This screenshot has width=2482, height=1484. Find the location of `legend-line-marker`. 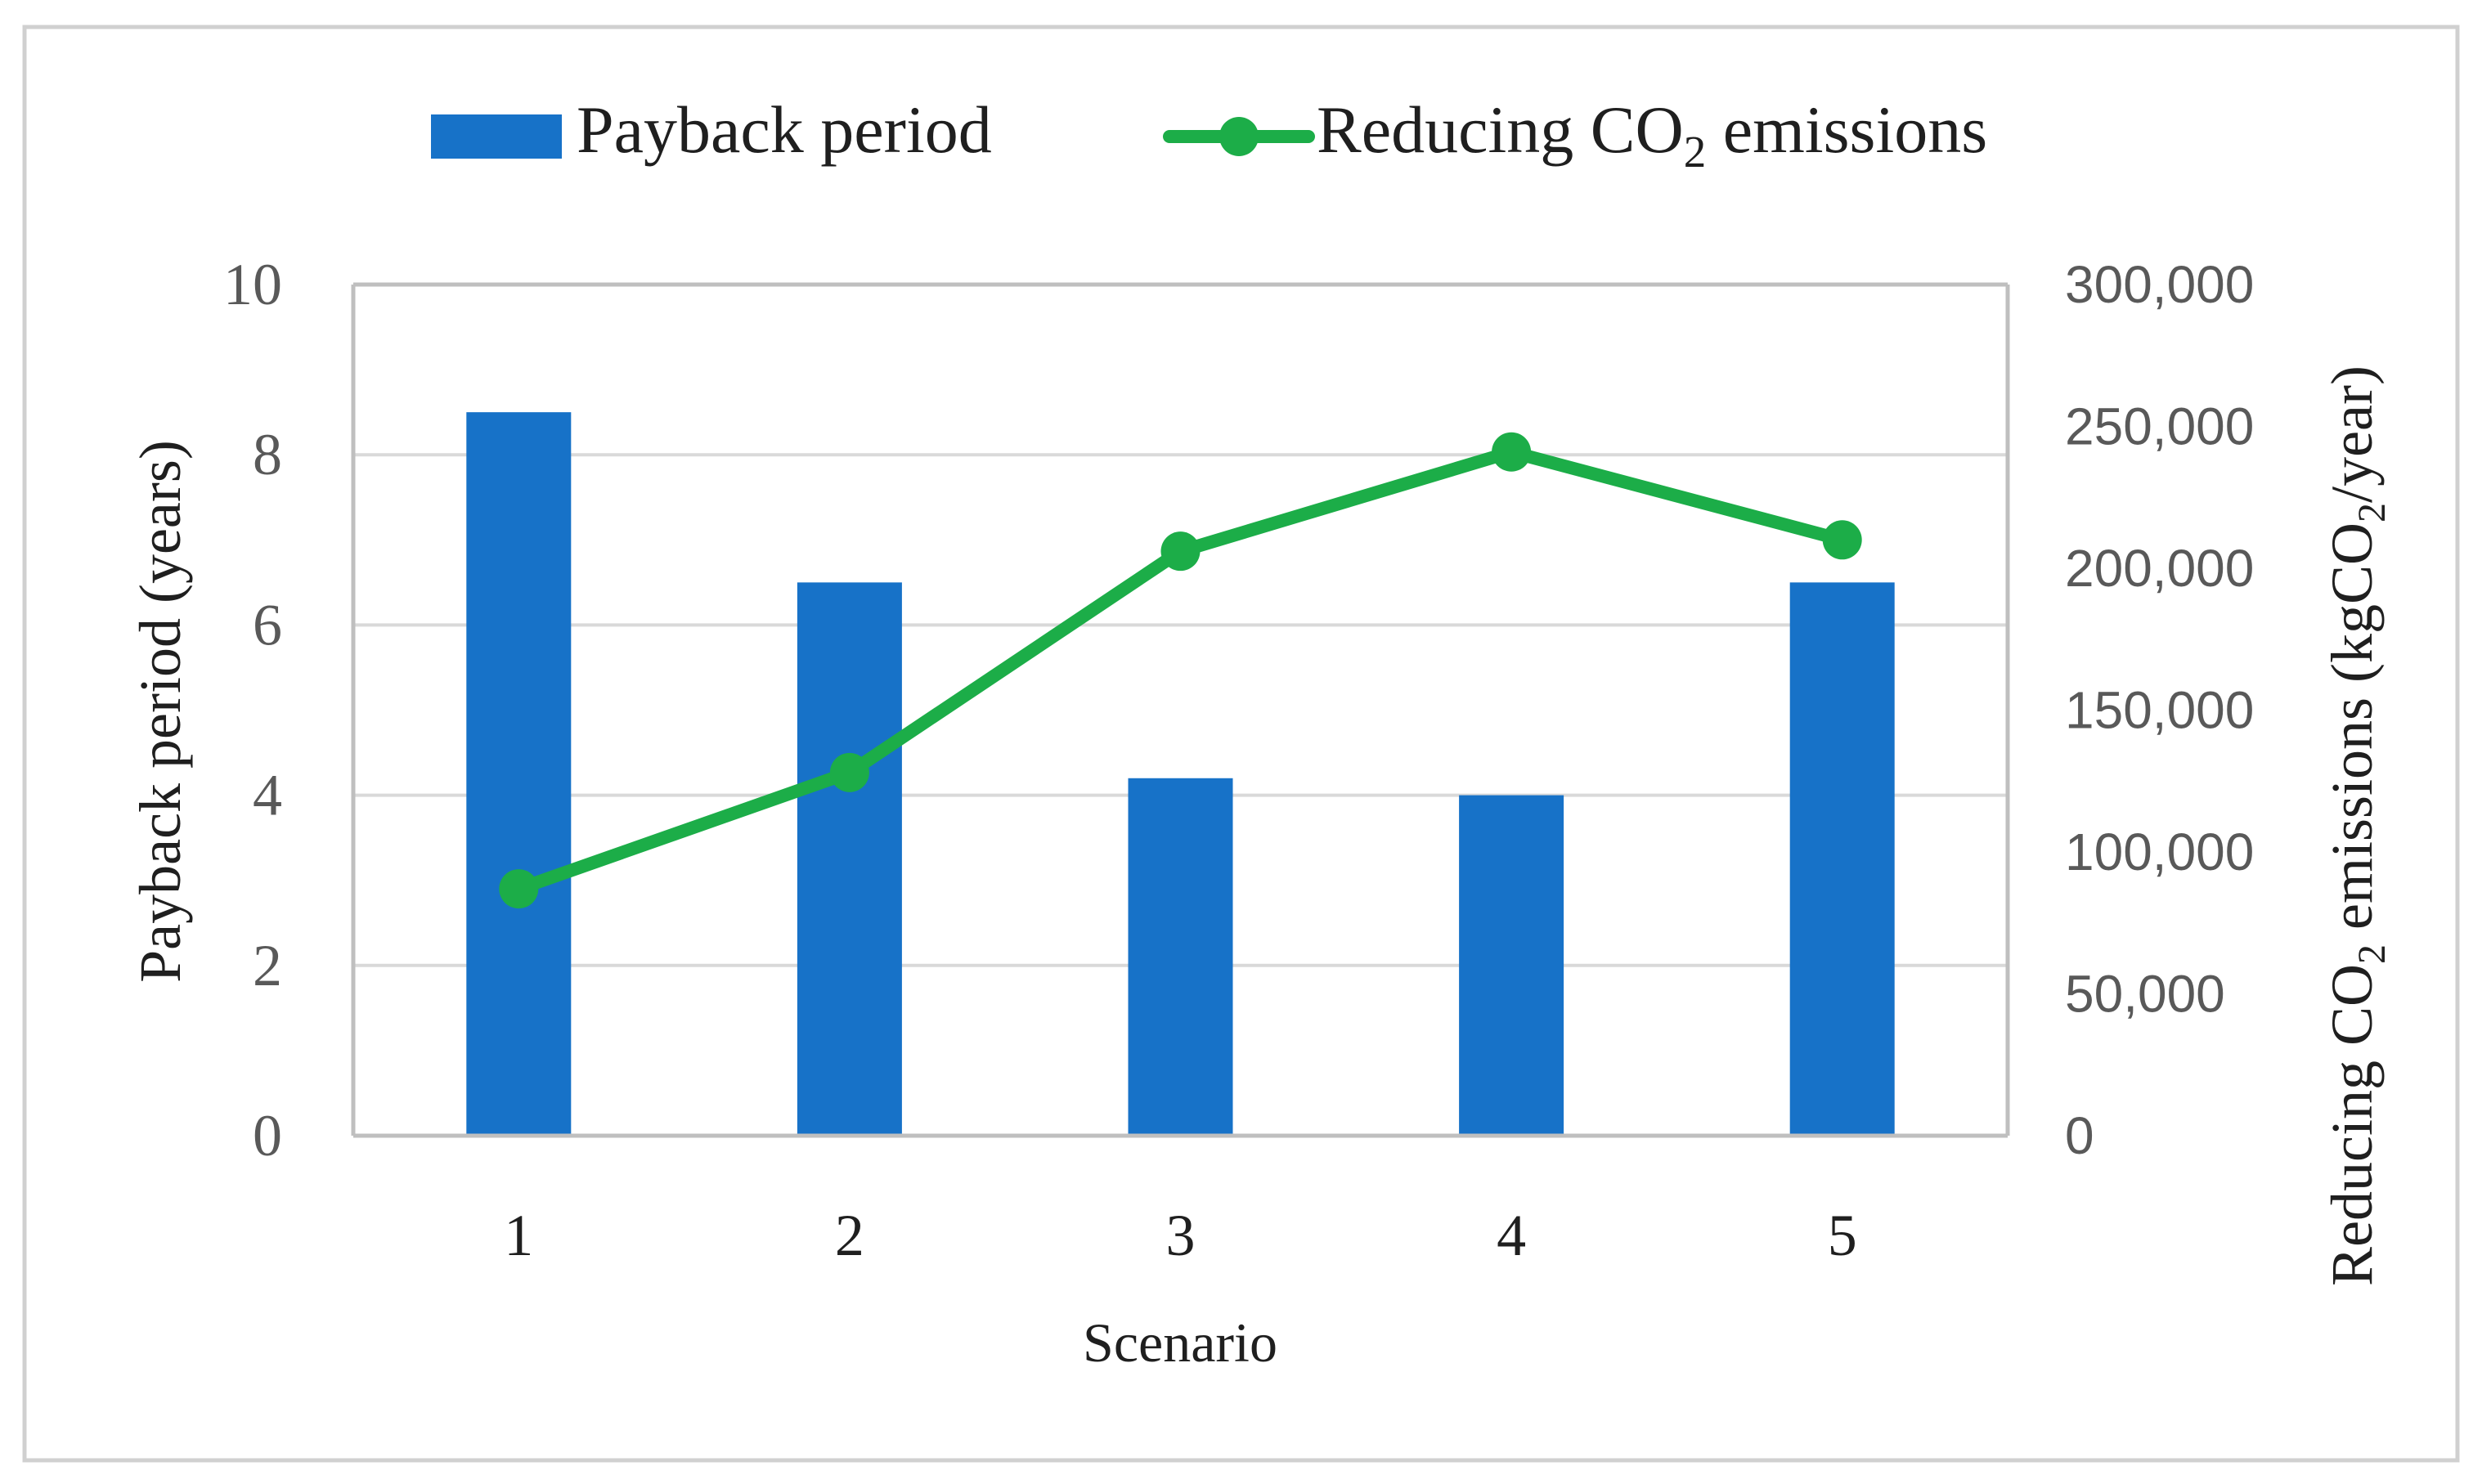

legend-line-marker is located at coordinates (1239, 136).